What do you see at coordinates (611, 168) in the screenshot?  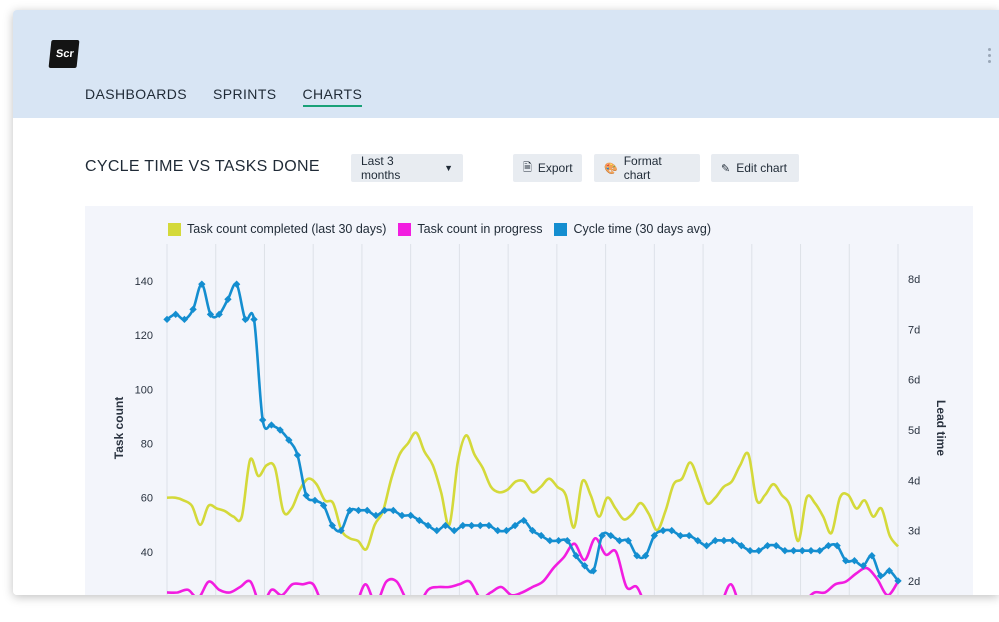 I see `palette-icon: 🎨` at bounding box center [611, 168].